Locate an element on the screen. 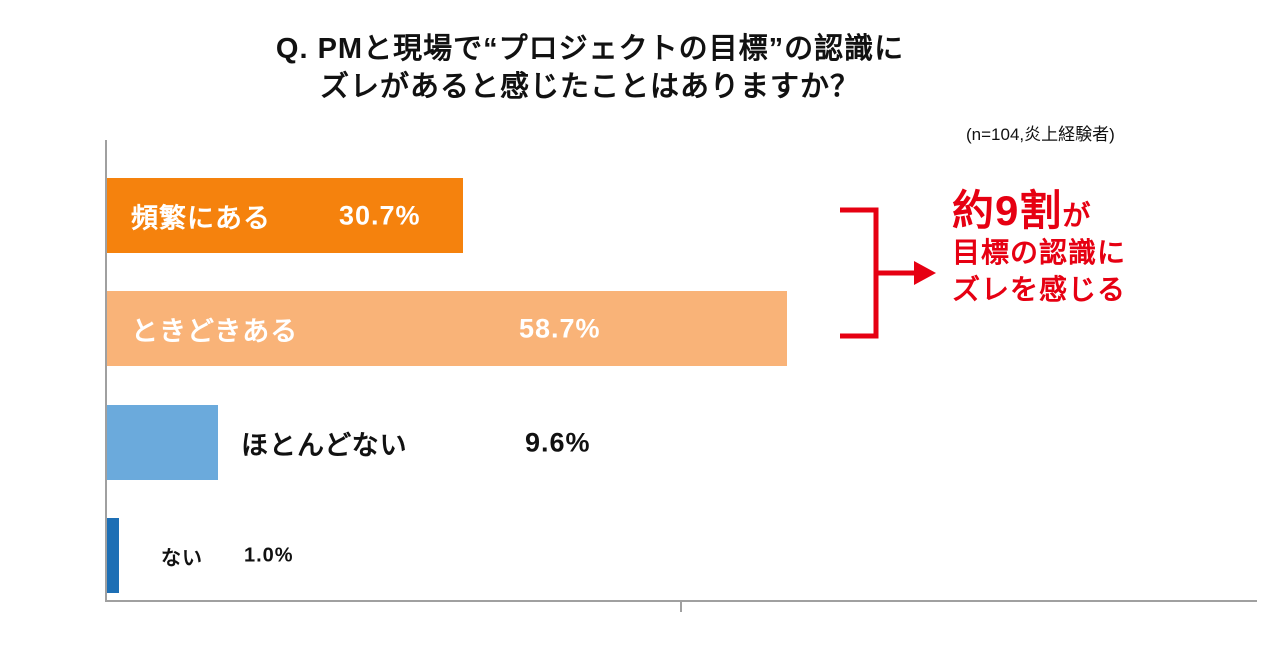 This screenshot has height=670, width=1280. callout-line3: ズレを感じる is located at coordinates (1039, 289).